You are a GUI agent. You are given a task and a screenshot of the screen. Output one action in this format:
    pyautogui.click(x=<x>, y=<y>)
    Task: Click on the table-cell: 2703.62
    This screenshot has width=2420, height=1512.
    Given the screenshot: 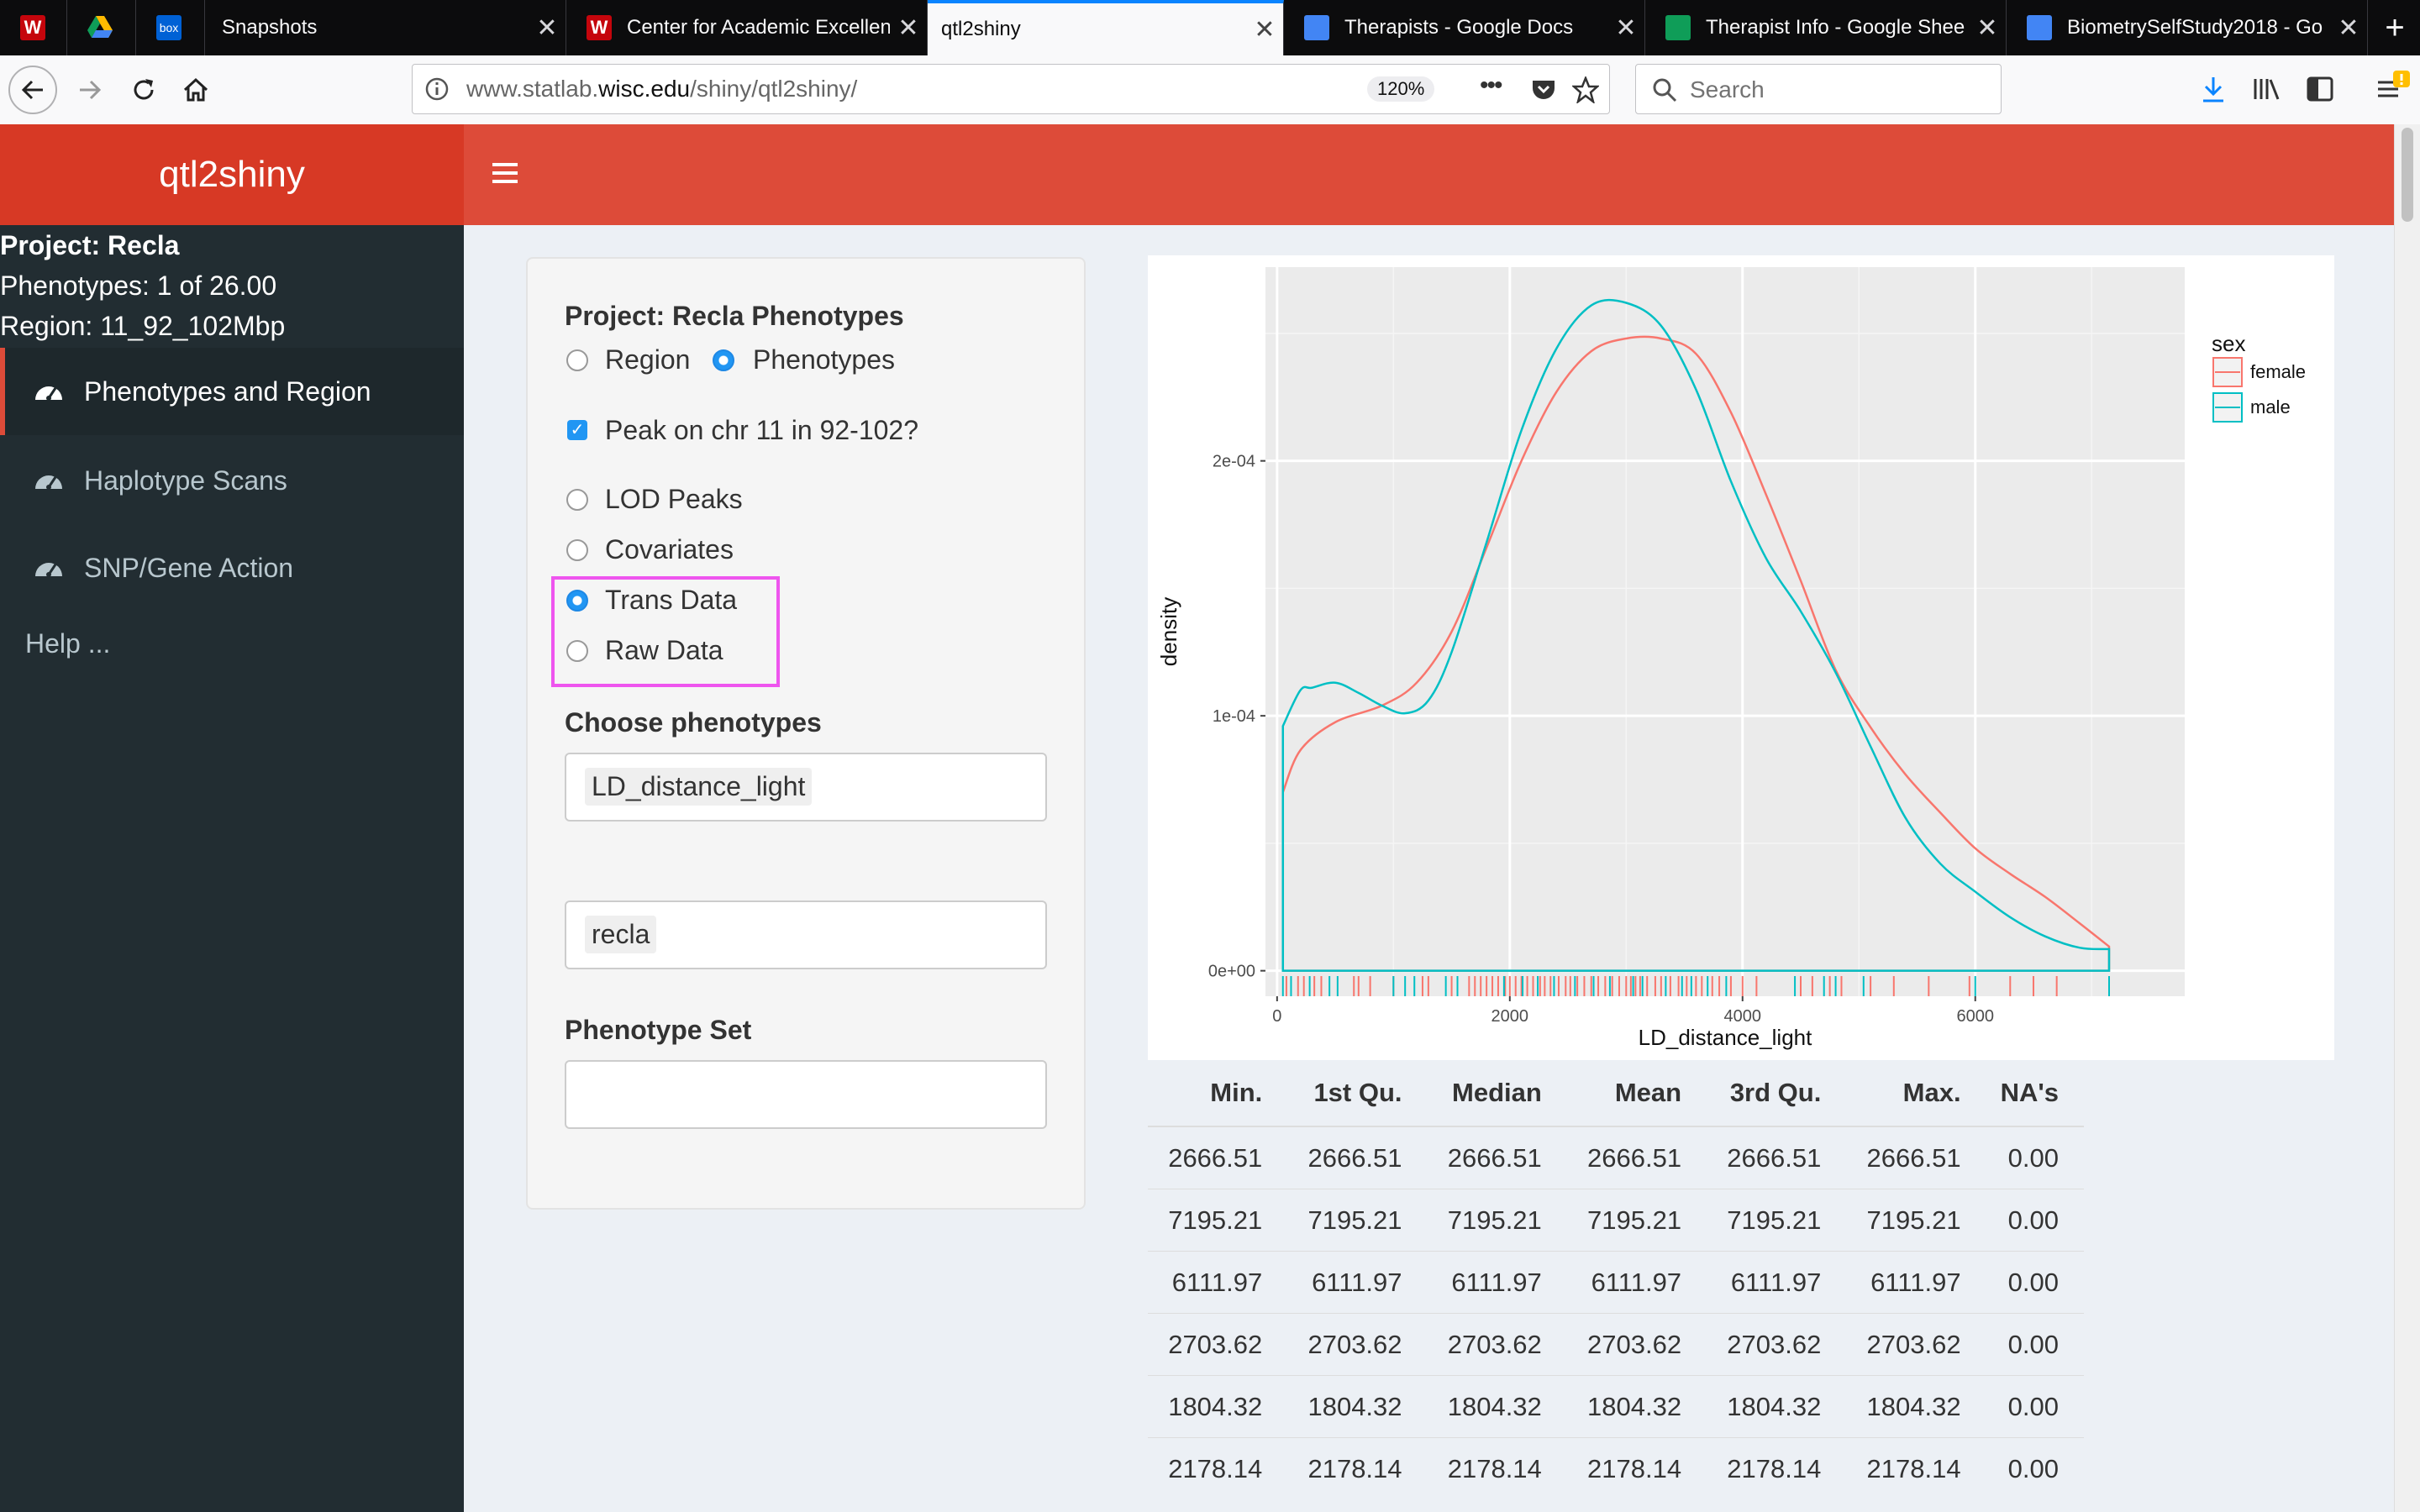 What is the action you would take?
    pyautogui.click(x=1357, y=1344)
    